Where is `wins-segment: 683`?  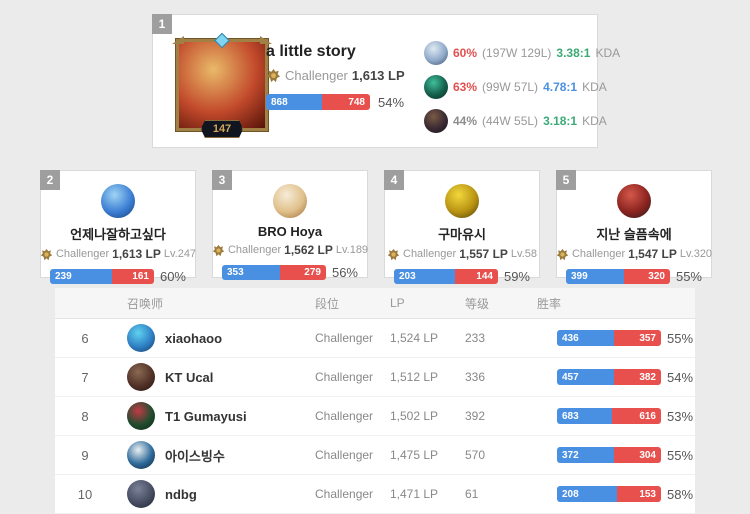
wins-segment: 683 is located at coordinates (584, 416).